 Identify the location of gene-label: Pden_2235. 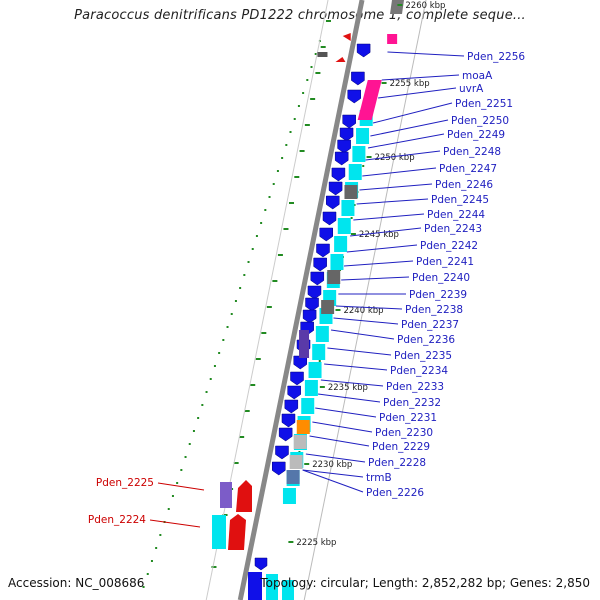
(423, 356).